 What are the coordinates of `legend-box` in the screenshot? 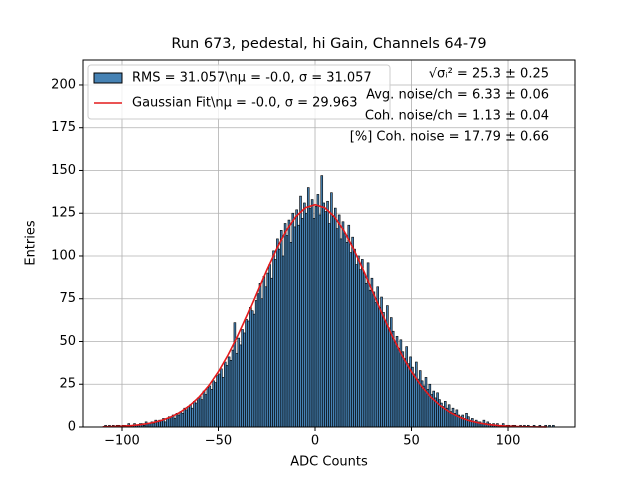 It's located at (239, 92).